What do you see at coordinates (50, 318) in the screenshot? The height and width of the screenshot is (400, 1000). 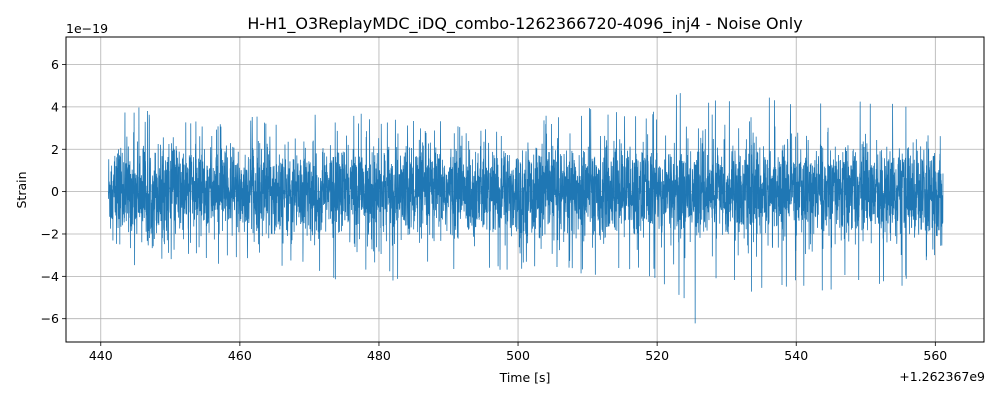 I see `y-tick-label: −6` at bounding box center [50, 318].